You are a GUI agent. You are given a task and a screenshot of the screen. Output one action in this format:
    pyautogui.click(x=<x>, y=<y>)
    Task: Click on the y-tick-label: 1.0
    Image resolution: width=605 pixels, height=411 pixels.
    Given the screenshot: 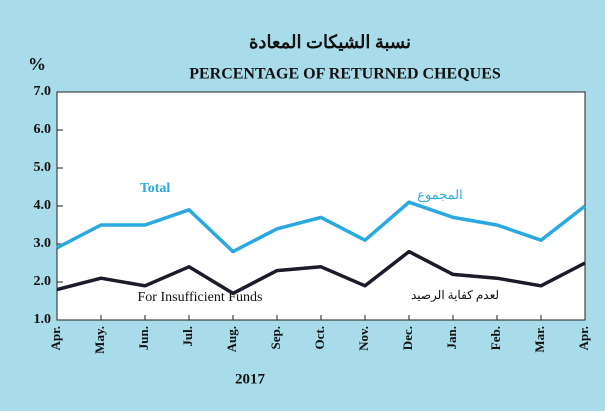 What is the action you would take?
    pyautogui.click(x=43, y=319)
    